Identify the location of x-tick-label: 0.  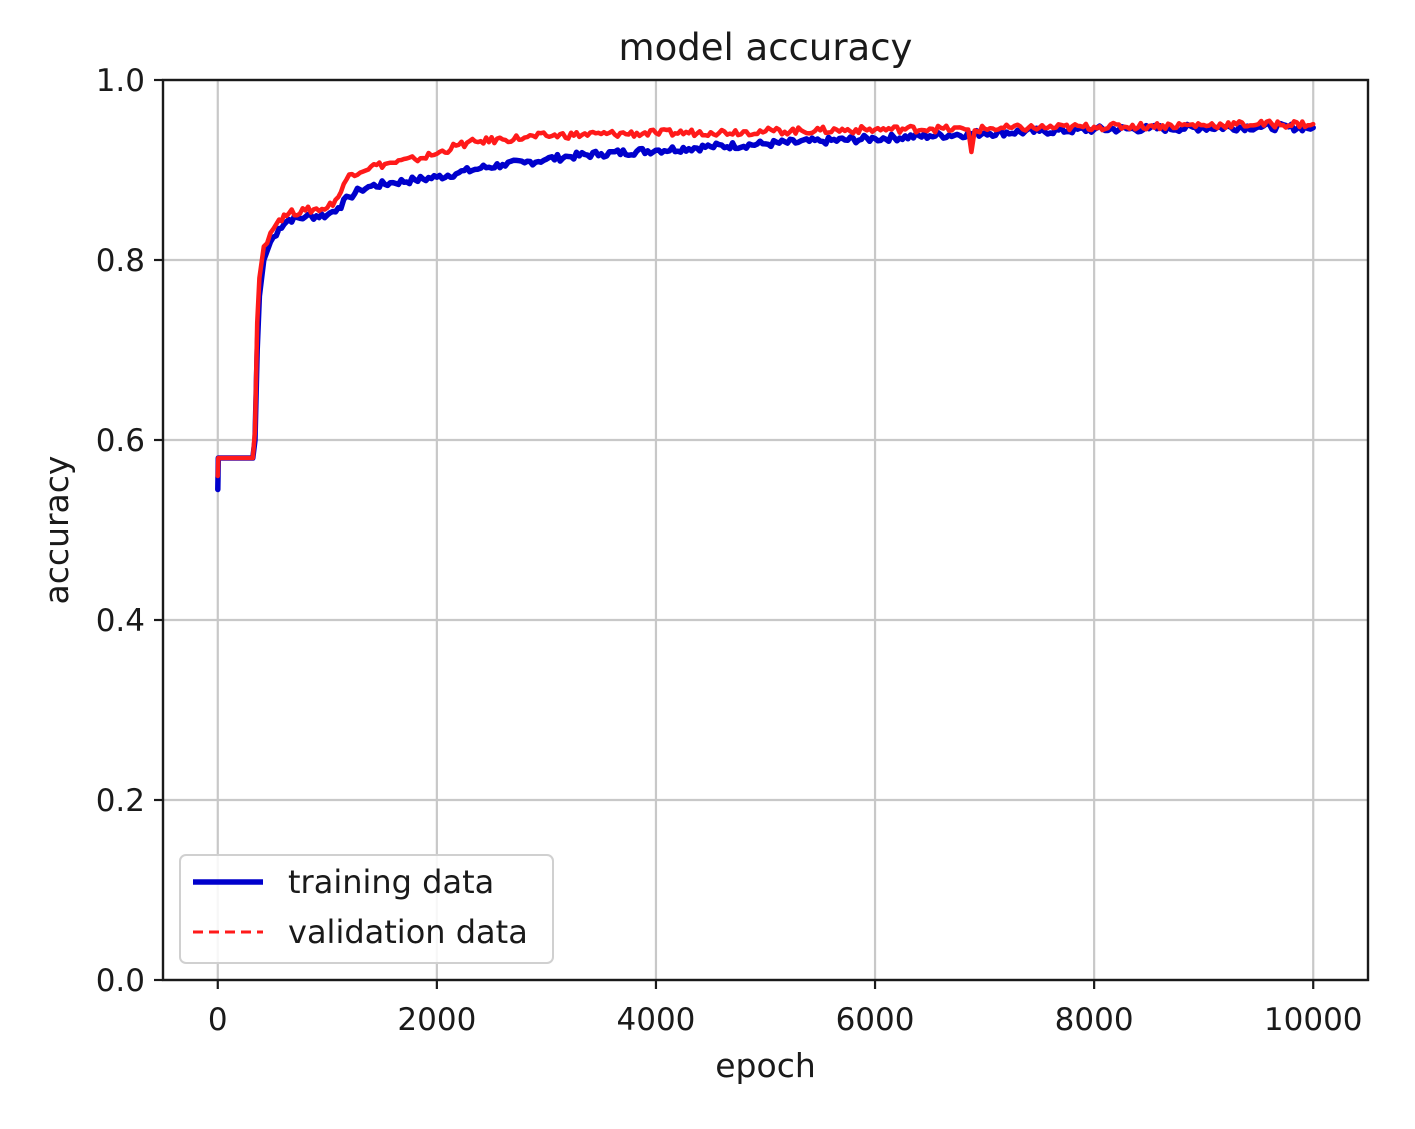
(218, 1020).